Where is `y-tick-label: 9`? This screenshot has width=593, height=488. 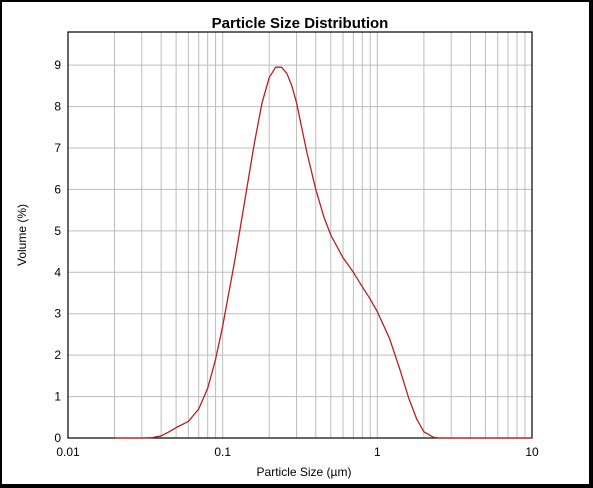 y-tick-label: 9 is located at coordinates (57, 65).